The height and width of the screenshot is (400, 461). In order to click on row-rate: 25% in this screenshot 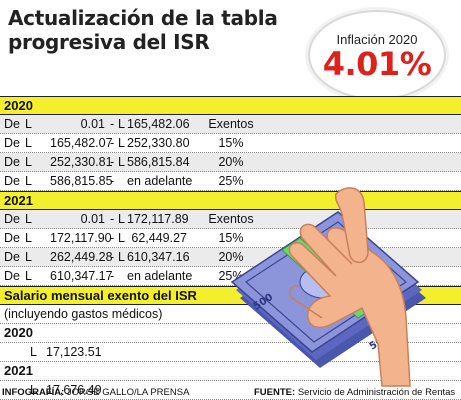, I will do `click(231, 181)`.